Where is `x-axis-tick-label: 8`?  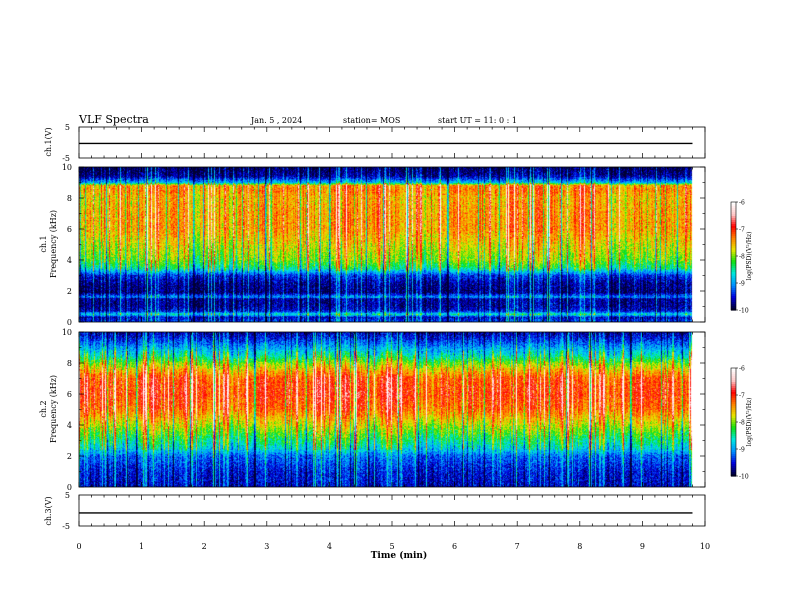 x-axis-tick-label: 8 is located at coordinates (579, 546).